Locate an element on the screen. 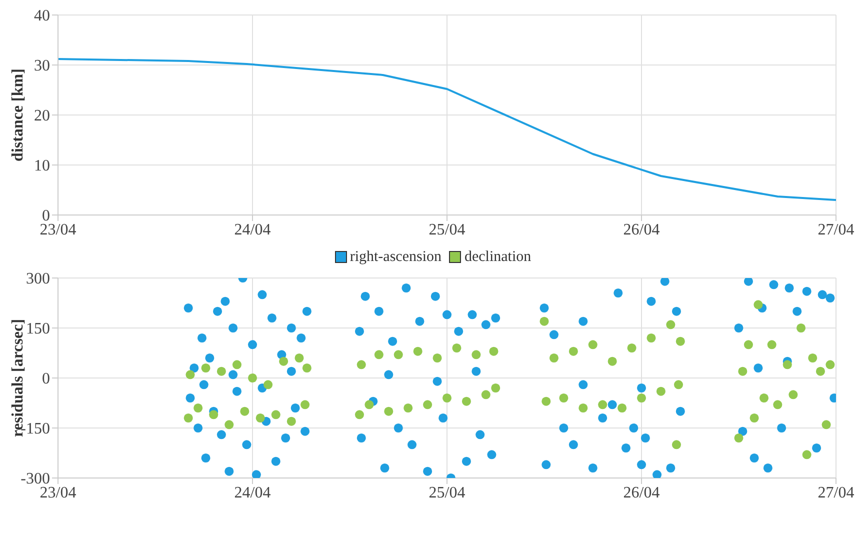  y-tick-label: 30 is located at coordinates (42, 66).